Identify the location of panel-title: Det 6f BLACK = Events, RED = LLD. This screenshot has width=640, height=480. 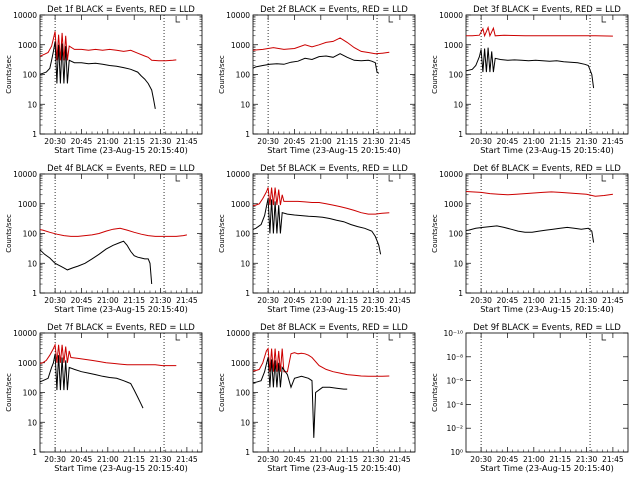
(547, 168).